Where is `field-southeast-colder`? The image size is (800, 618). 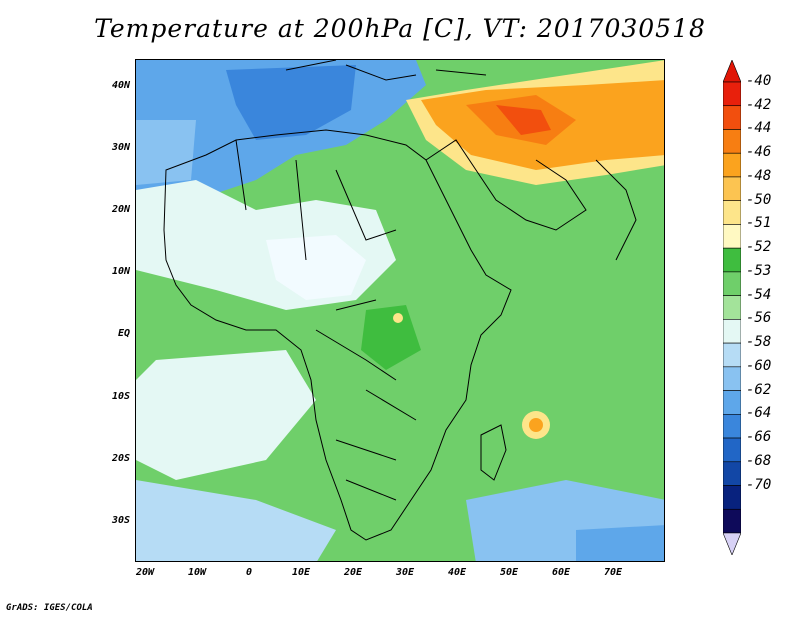
field-southeast-colder is located at coordinates (620, 543).